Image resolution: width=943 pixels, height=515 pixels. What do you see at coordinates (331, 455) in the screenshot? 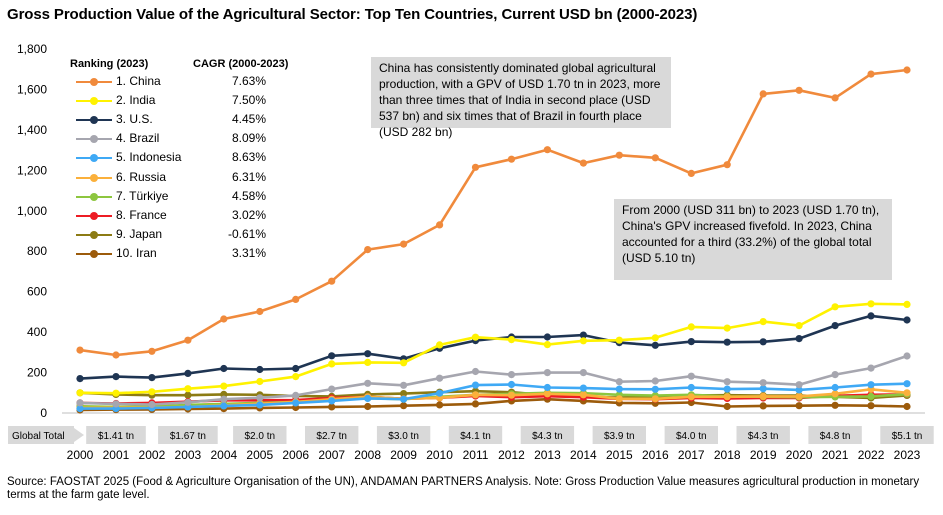
I see `x-tick-label: 2007` at bounding box center [331, 455].